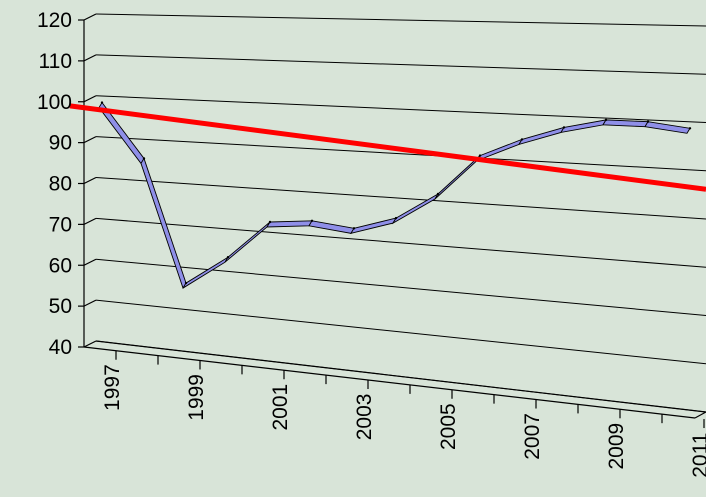  I want to click on y-tick-label: 90, so click(60, 143).